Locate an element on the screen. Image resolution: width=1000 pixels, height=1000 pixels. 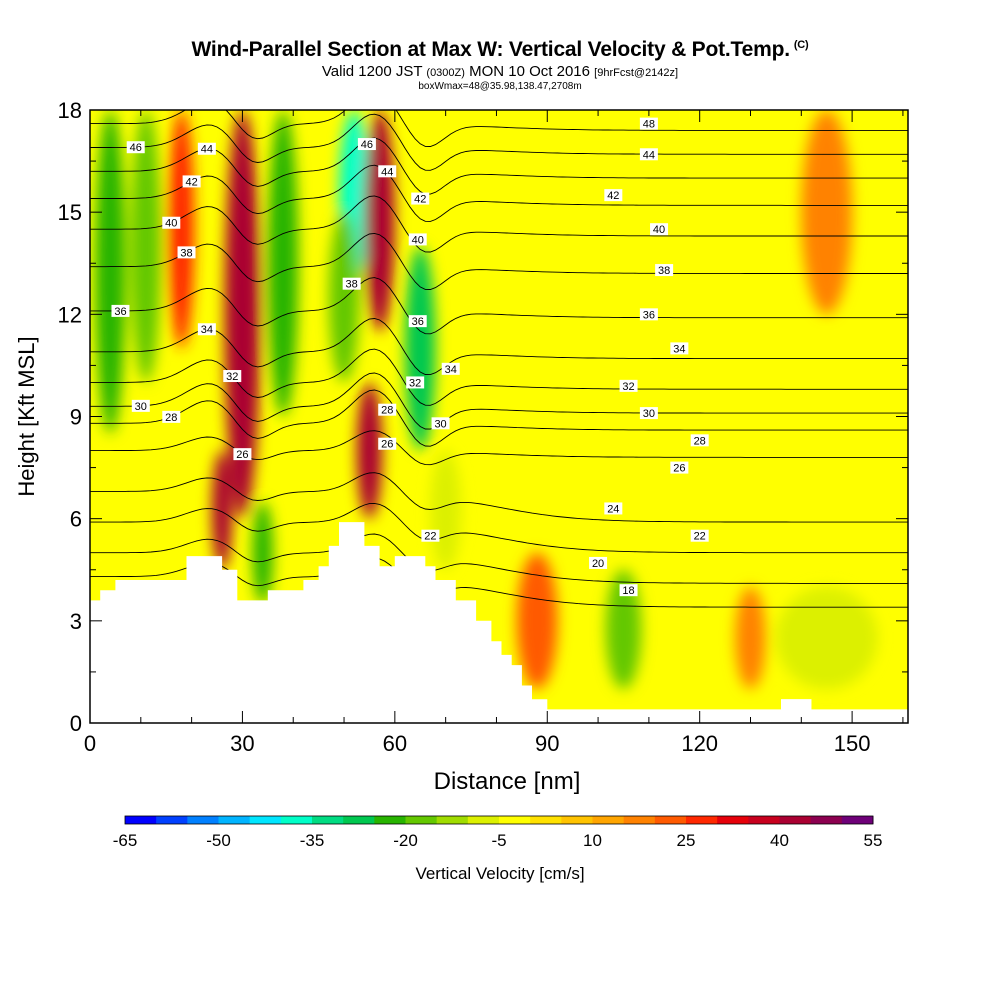
svg-text: 26 is located at coordinates (679, 469).